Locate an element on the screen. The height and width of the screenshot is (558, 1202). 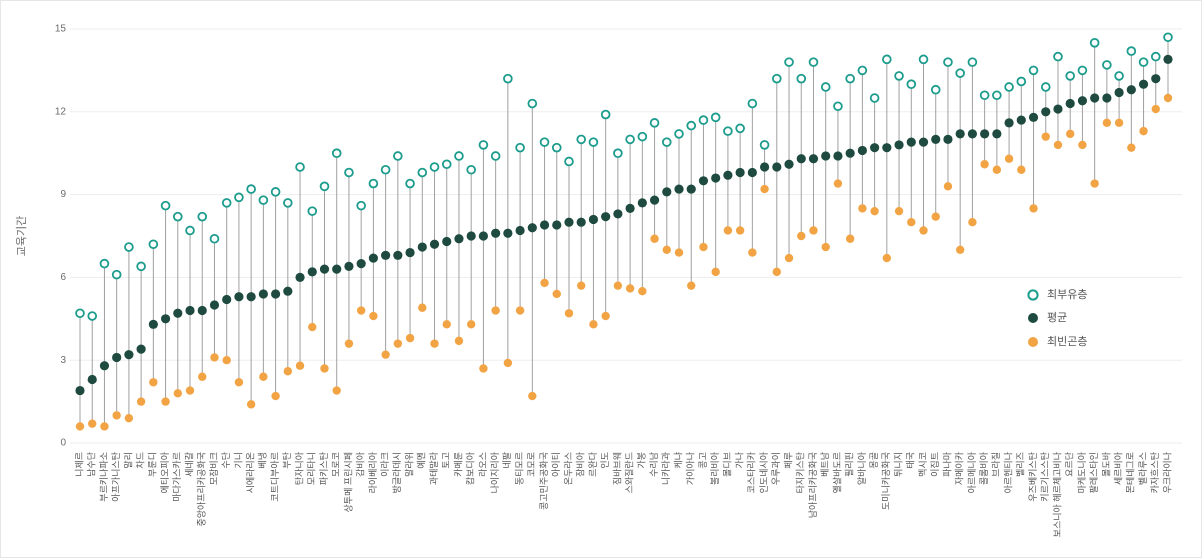
x-tick-label: 몽골 is located at coordinates (874, 460).